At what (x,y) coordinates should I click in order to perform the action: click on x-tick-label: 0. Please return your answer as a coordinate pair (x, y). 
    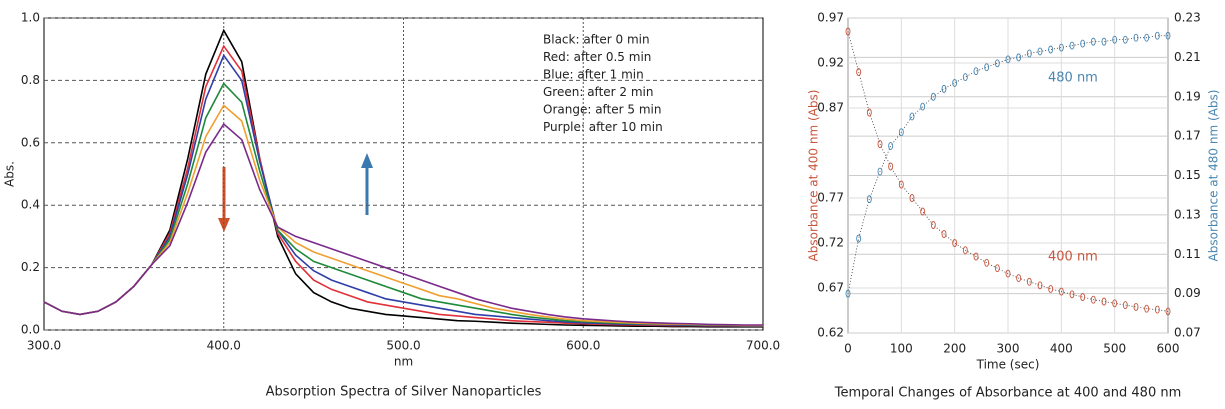
    Looking at the image, I should click on (848, 349).